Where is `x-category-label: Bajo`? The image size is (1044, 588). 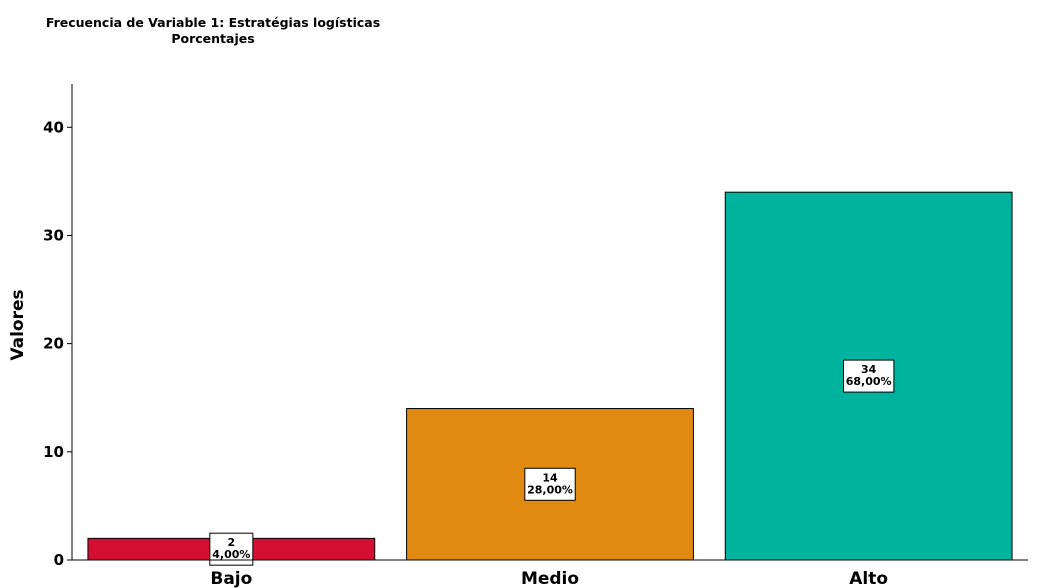
x-category-label: Bajo is located at coordinates (231, 578).